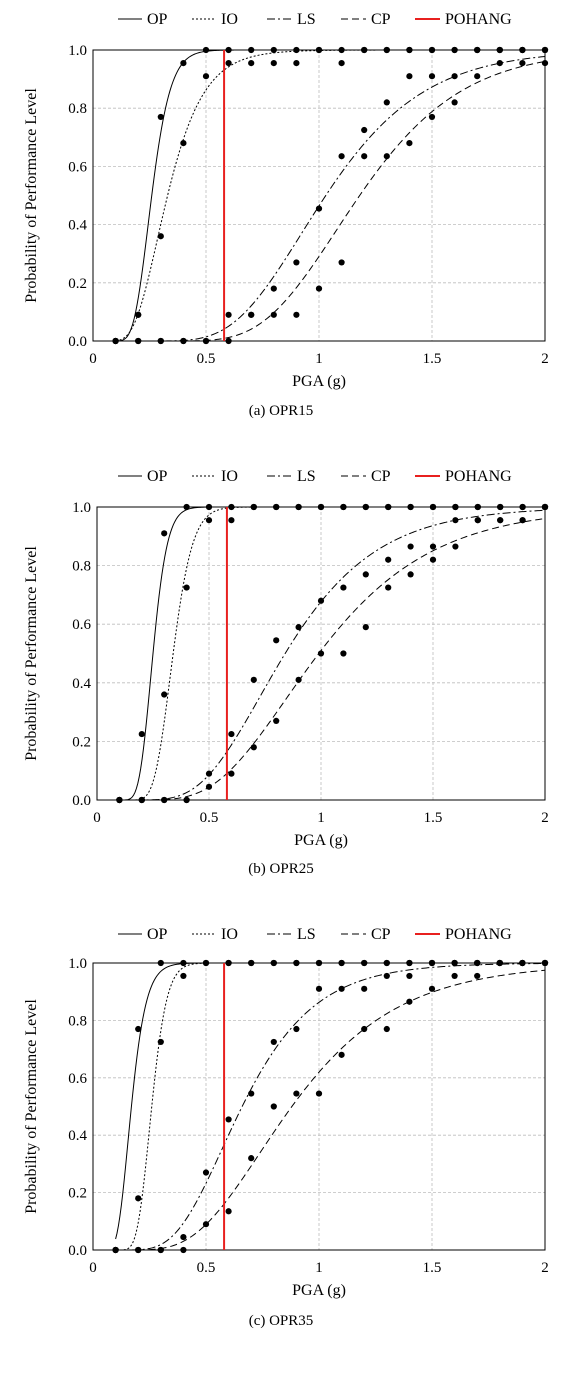  I want to click on x-tick-label: 0.5, so click(206, 1268).